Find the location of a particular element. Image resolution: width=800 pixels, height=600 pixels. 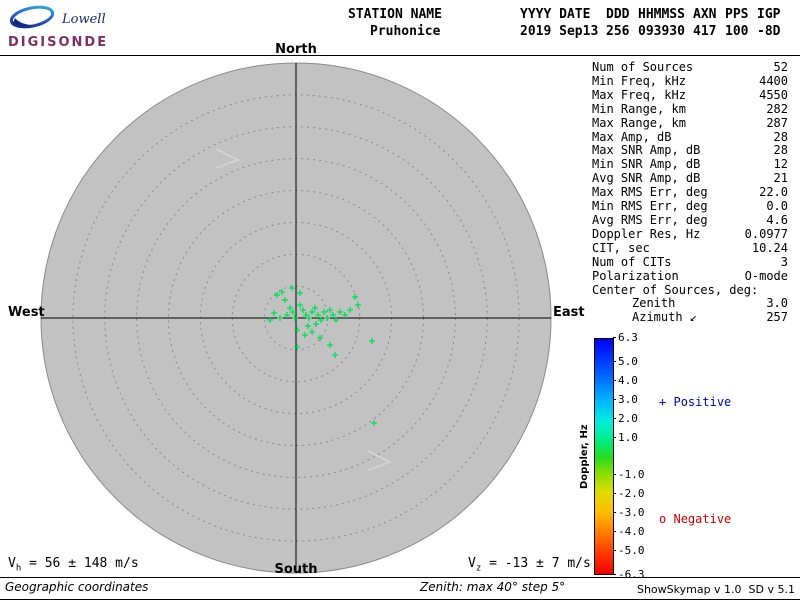

stat-label: Max RMS Err, deg is located at coordinates (650, 192).